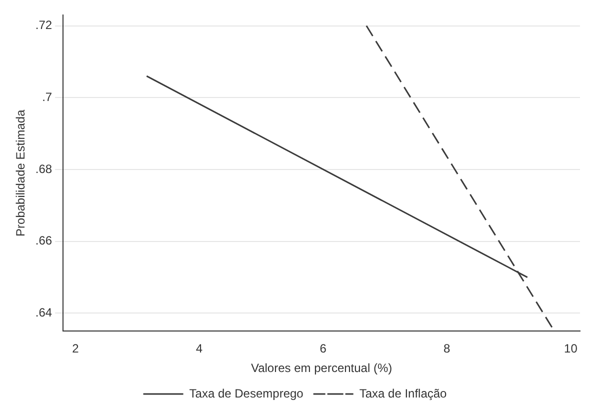  I want to click on legend-label: Taxa de Desemprego, so click(246, 393).